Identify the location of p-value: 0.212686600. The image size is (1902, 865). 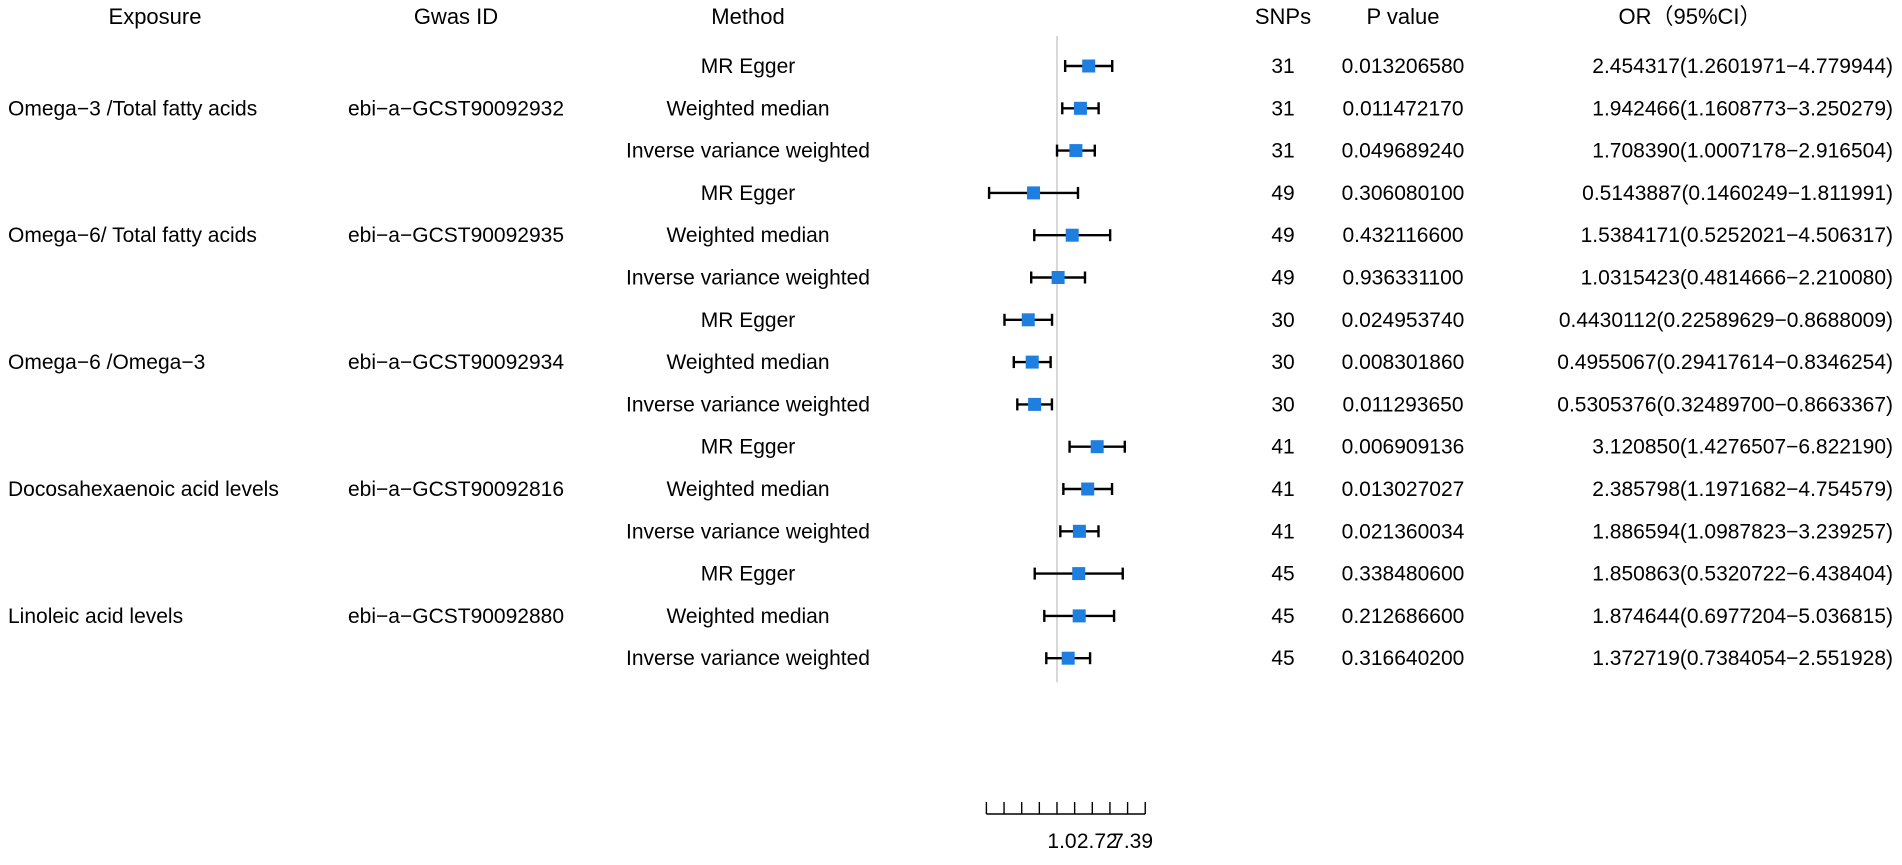
(1403, 616).